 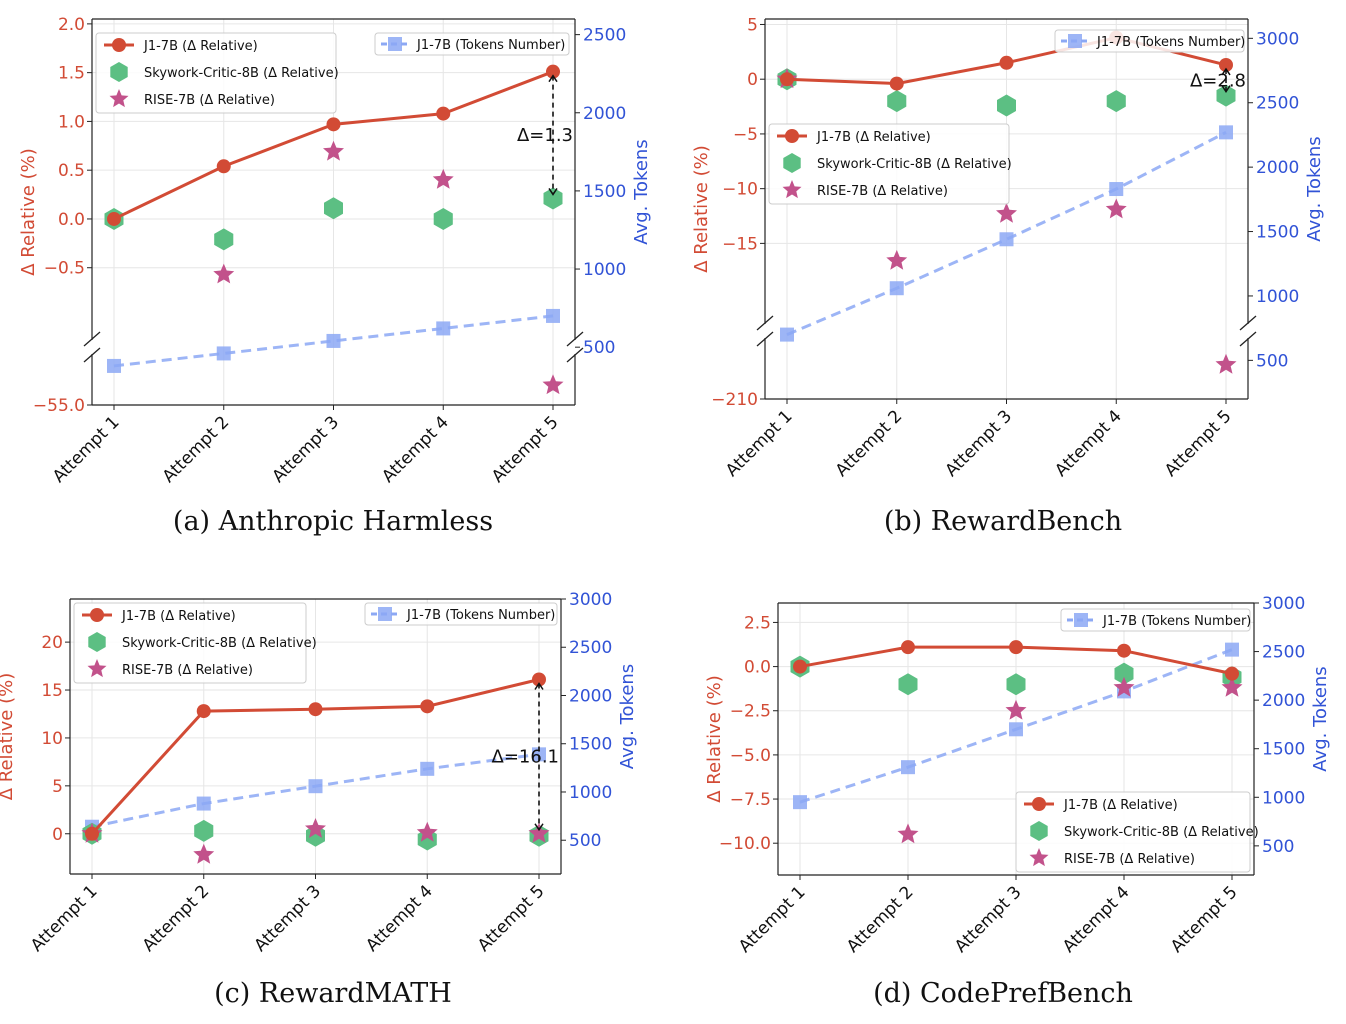 I want to click on y-tick-label: 5, so click(x=57, y=787).